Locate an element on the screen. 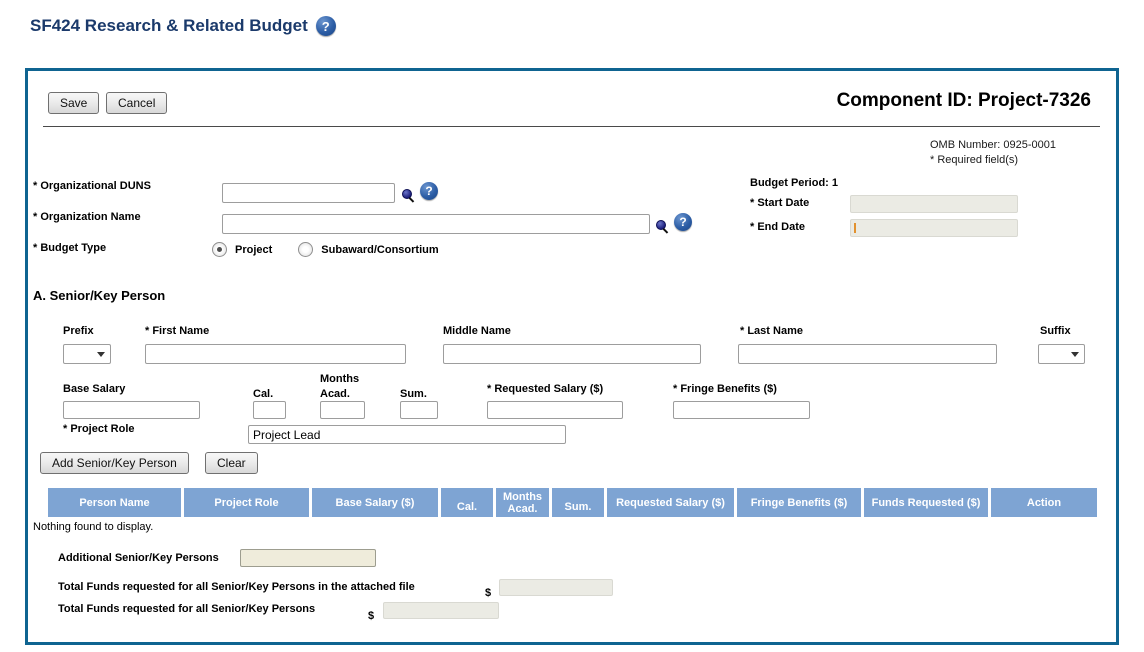 The width and height of the screenshot is (1144, 652). cancel-button: Cancel is located at coordinates (137, 103).